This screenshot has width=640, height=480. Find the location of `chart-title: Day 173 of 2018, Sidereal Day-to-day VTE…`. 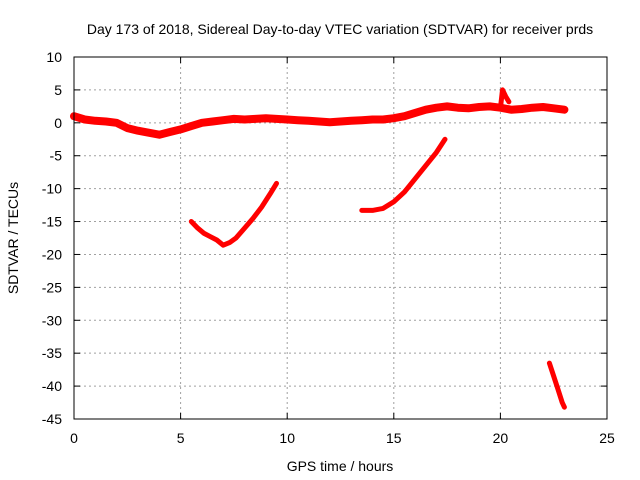

chart-title: Day 173 of 2018, Sidereal Day-to-day VTE… is located at coordinates (340, 29).